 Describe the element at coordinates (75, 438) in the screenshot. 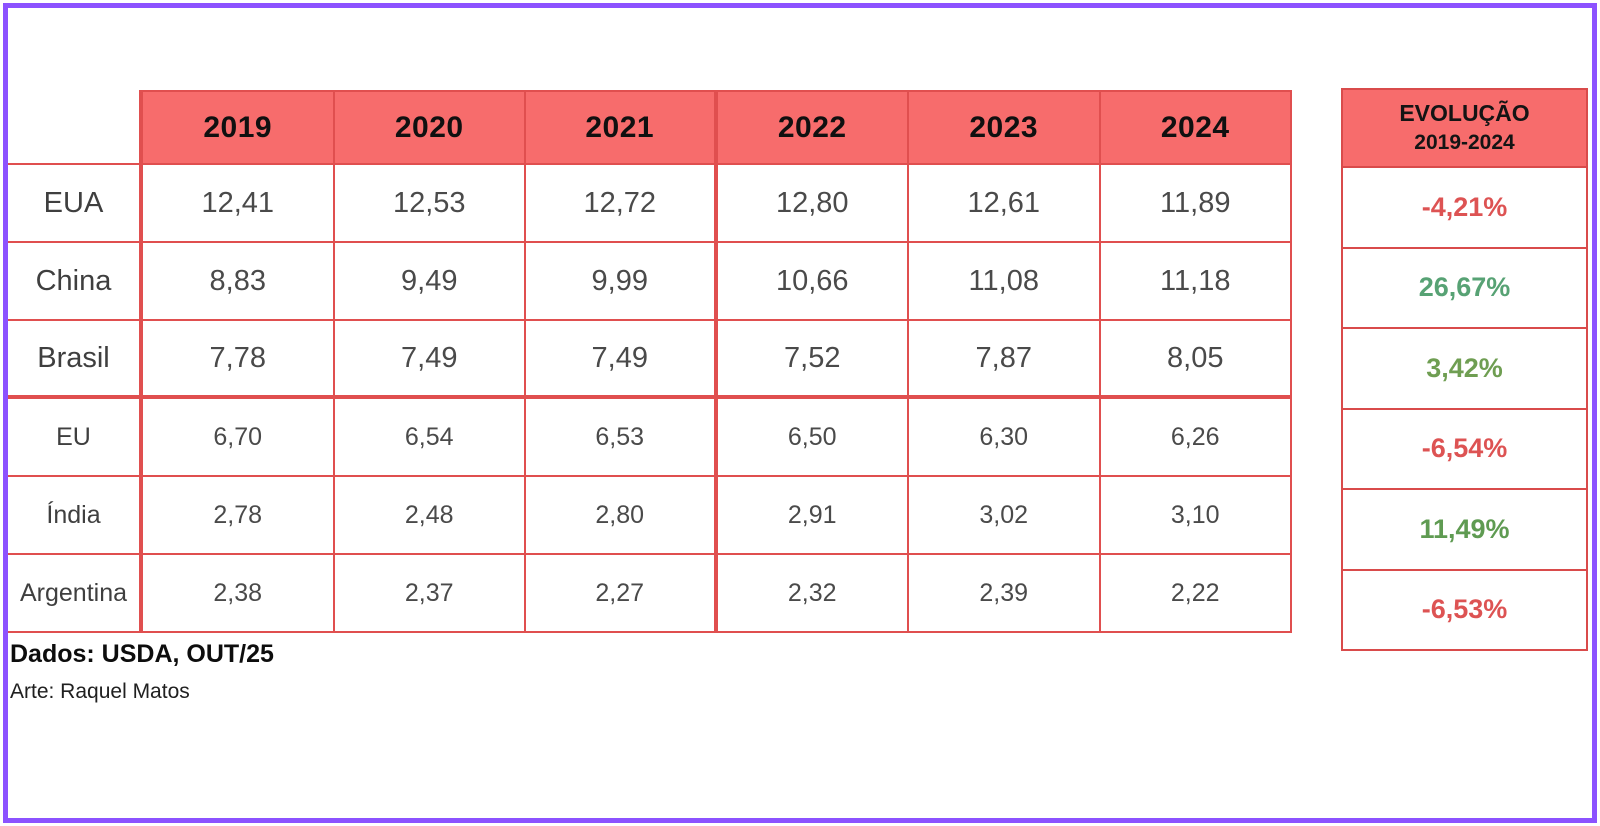

I see `row-label-eu: EU` at that location.